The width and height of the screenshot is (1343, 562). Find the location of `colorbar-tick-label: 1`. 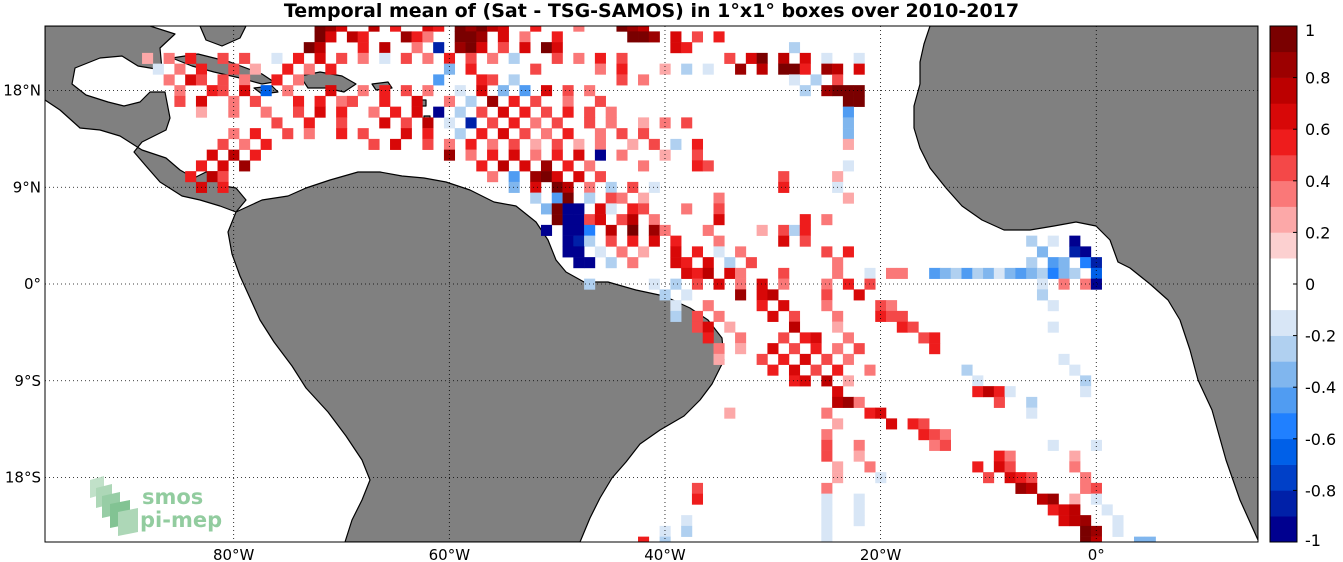

colorbar-tick-label: 1 is located at coordinates (1310, 30).